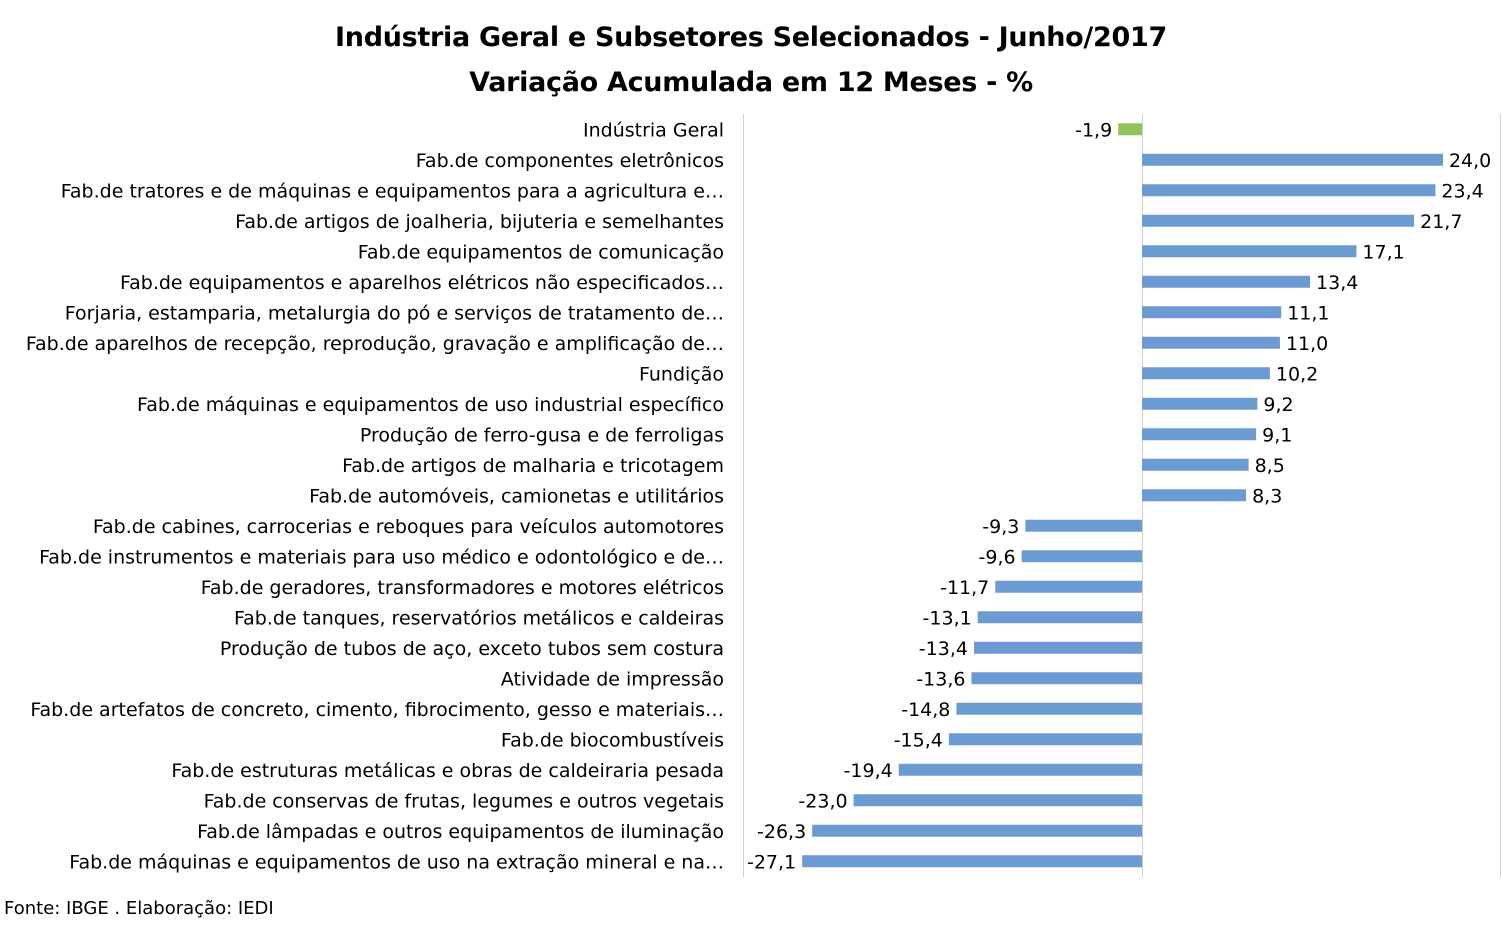 The image size is (1502, 929). I want to click on data-label: -23,0, so click(822, 801).